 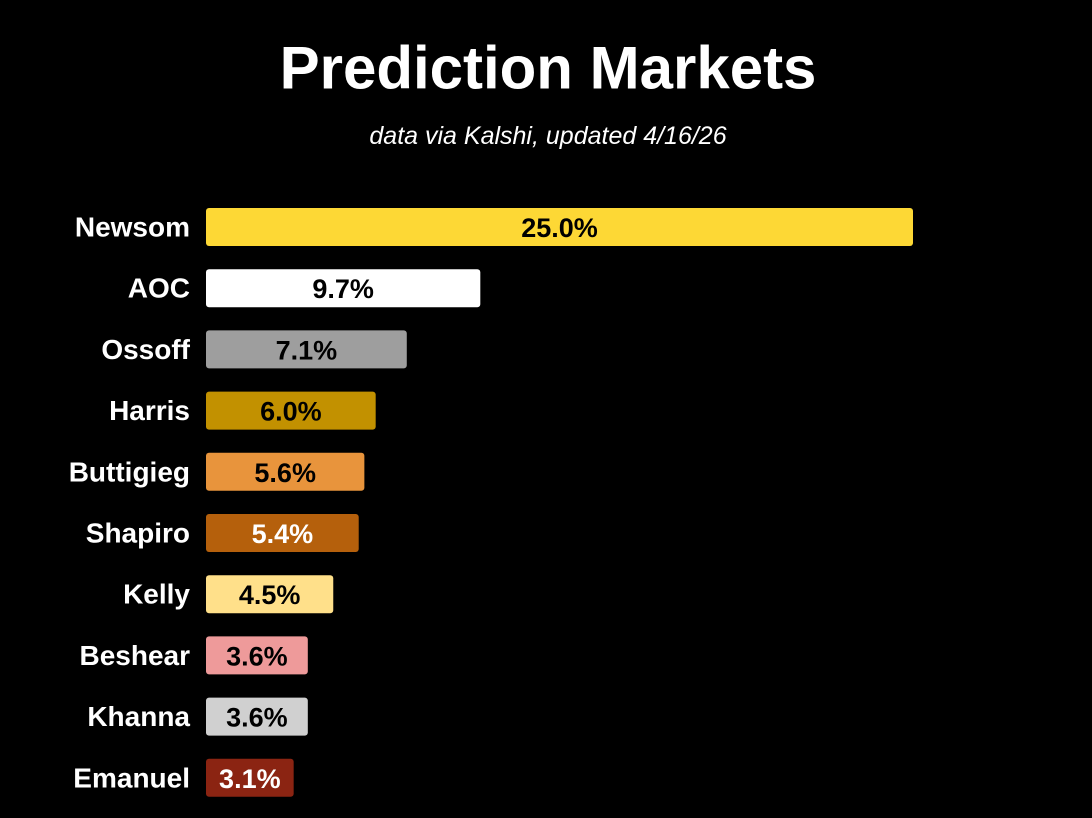 I want to click on category-label: Harris, so click(x=149, y=410).